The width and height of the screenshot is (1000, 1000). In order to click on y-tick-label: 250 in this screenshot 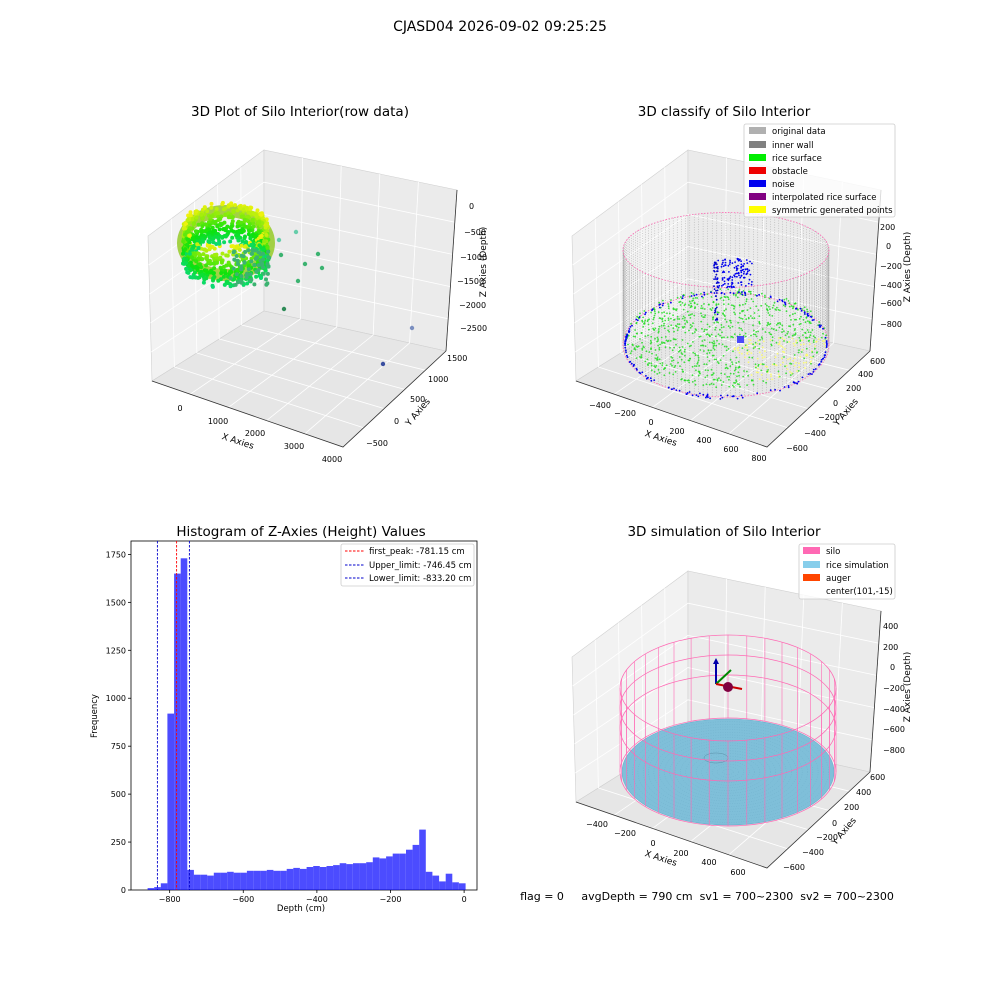, I will do `click(118, 842)`.